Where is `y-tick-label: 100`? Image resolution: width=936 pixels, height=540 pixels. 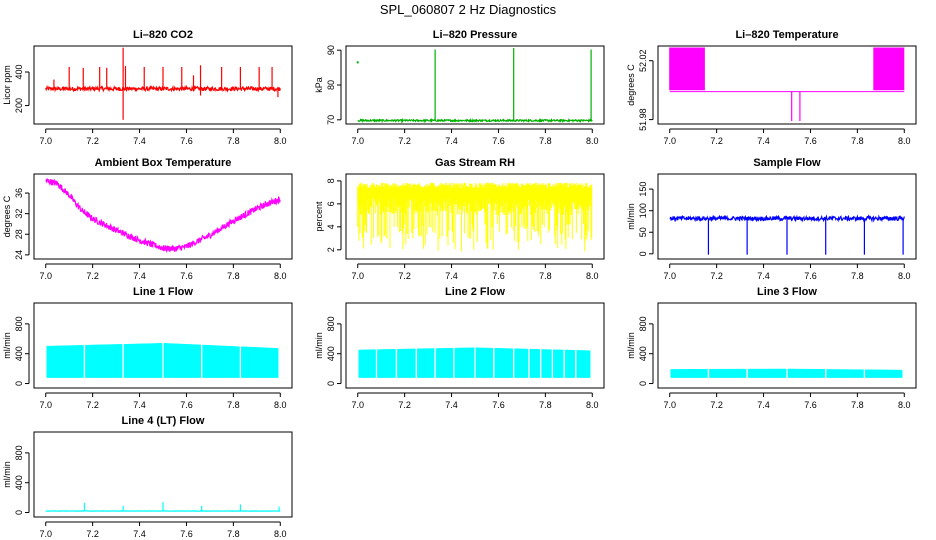
y-tick-label: 100 is located at coordinates (643, 210).